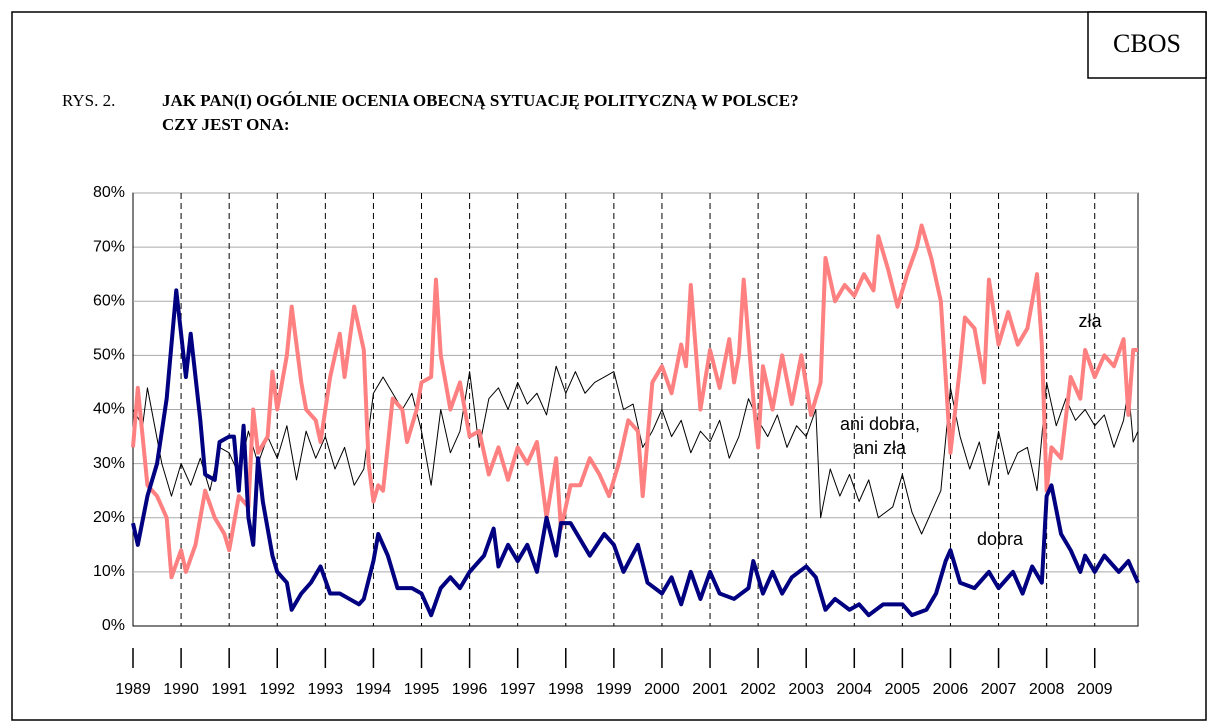 This screenshot has height=727, width=1209. I want to click on x-tick-label: 2003, so click(806, 689).